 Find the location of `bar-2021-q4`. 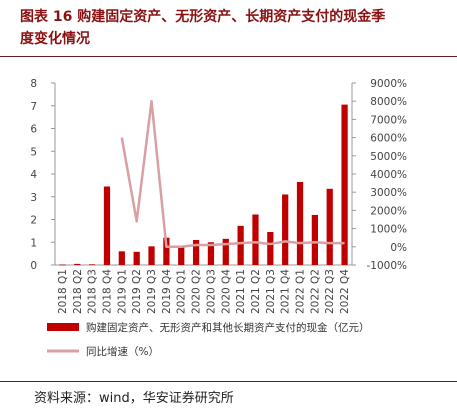

bar-2021-q4 is located at coordinates (285, 229).